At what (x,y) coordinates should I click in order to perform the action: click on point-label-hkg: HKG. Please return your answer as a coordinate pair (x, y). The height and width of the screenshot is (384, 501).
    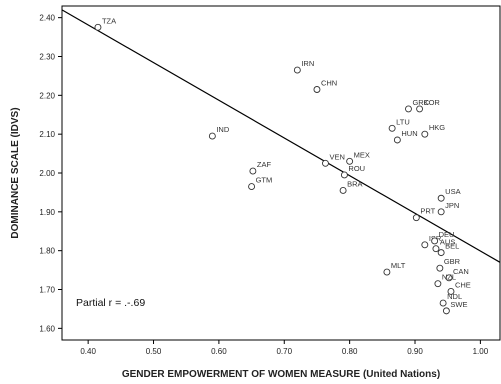
    Looking at the image, I should click on (437, 127).